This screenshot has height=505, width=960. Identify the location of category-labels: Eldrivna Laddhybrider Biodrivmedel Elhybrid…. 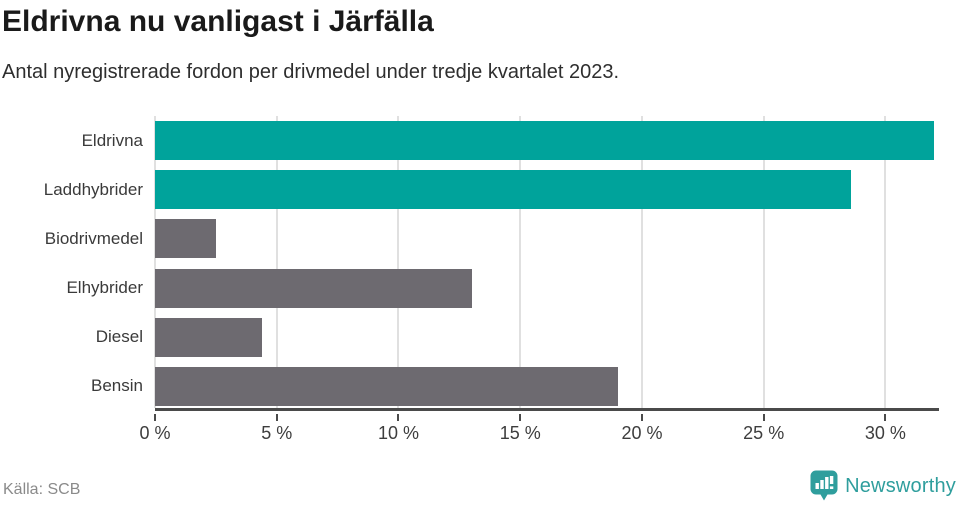
(71, 263).